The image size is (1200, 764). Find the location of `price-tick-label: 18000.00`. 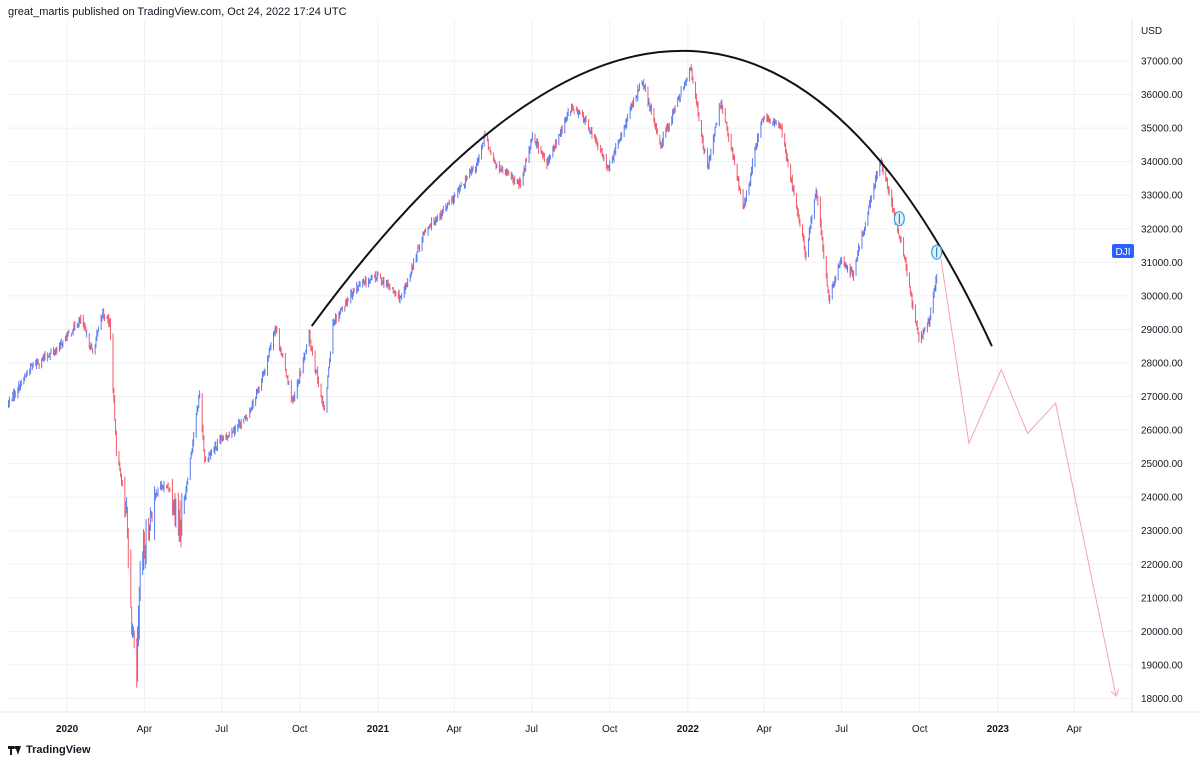

price-tick-label: 18000.00 is located at coordinates (1162, 699).